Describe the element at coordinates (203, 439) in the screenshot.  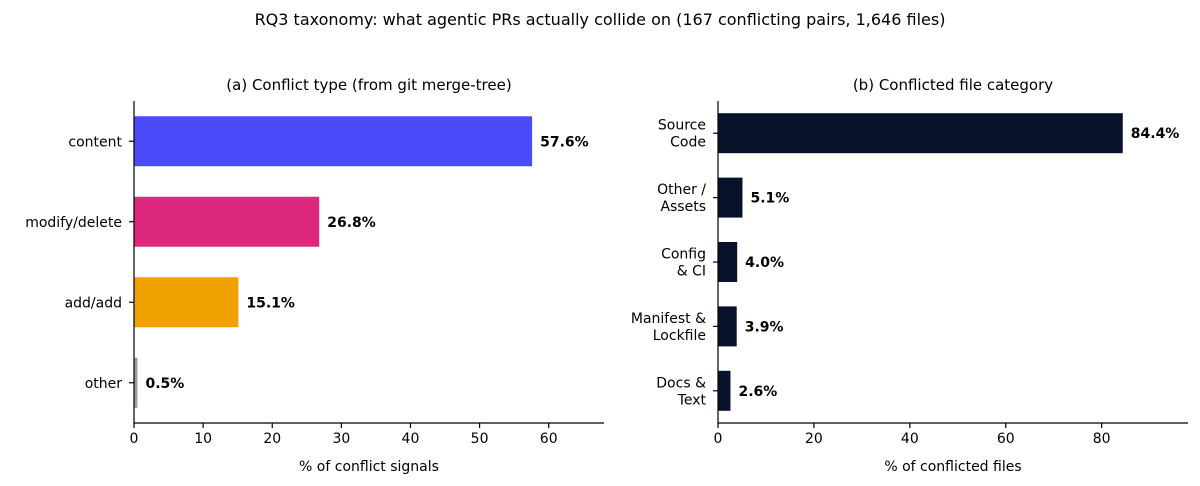
I see `x-tick-label: 10` at that location.